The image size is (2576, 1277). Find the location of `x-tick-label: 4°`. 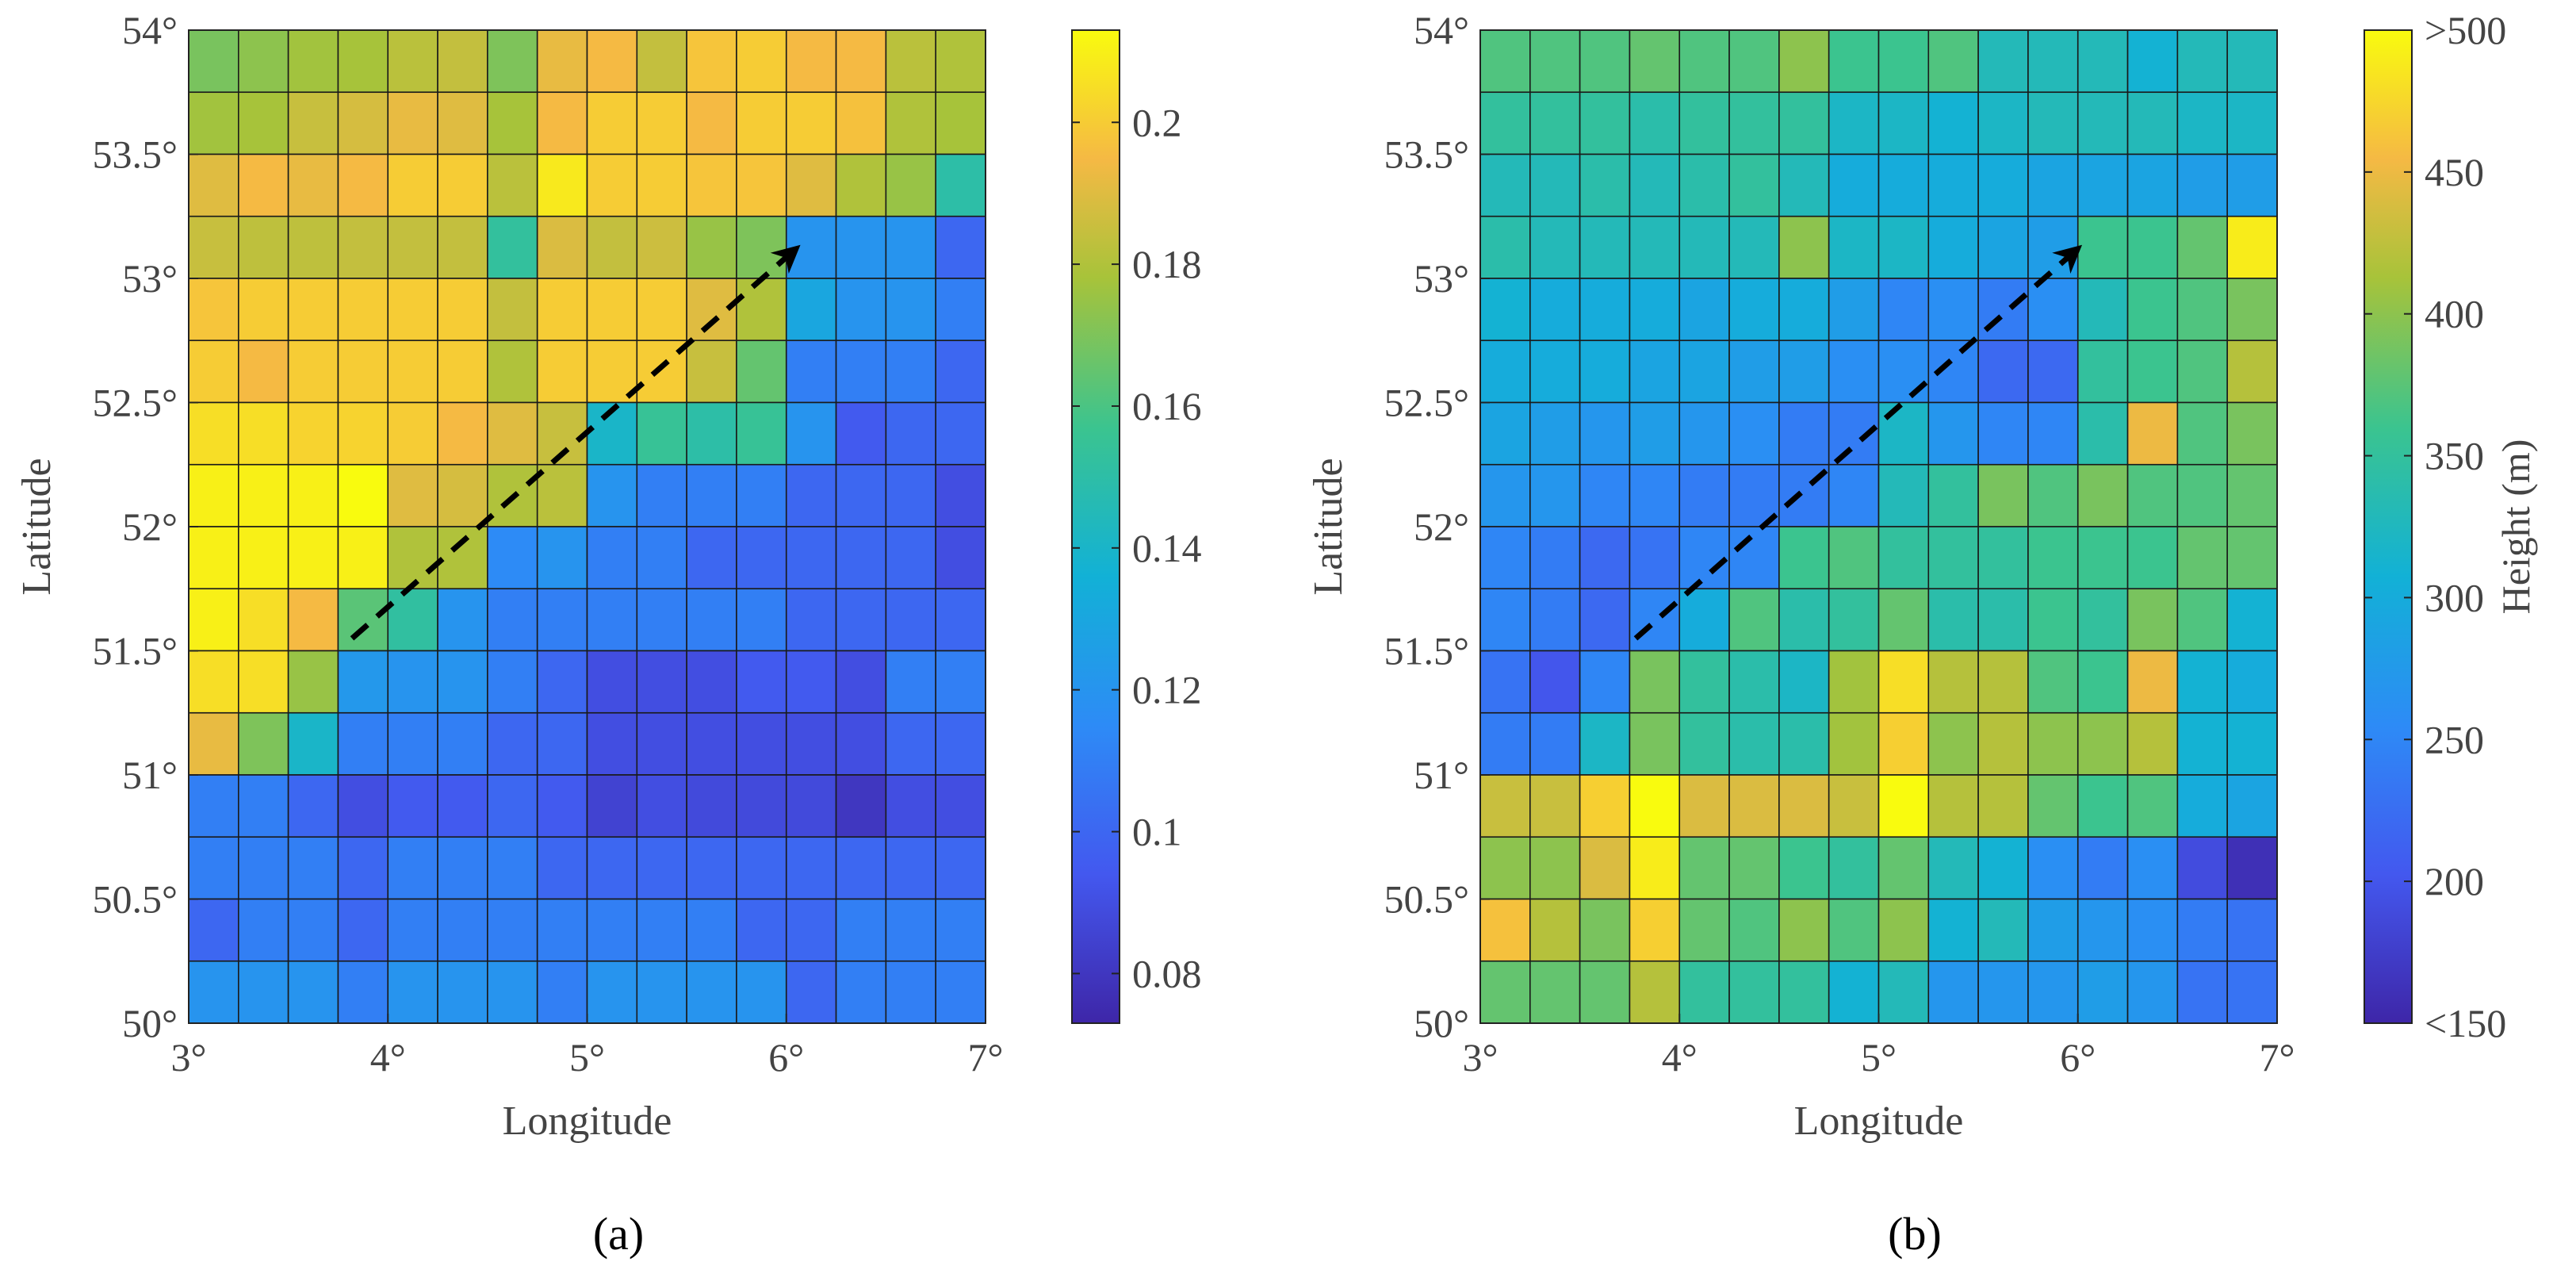

x-tick-label: 4° is located at coordinates (388, 1057).